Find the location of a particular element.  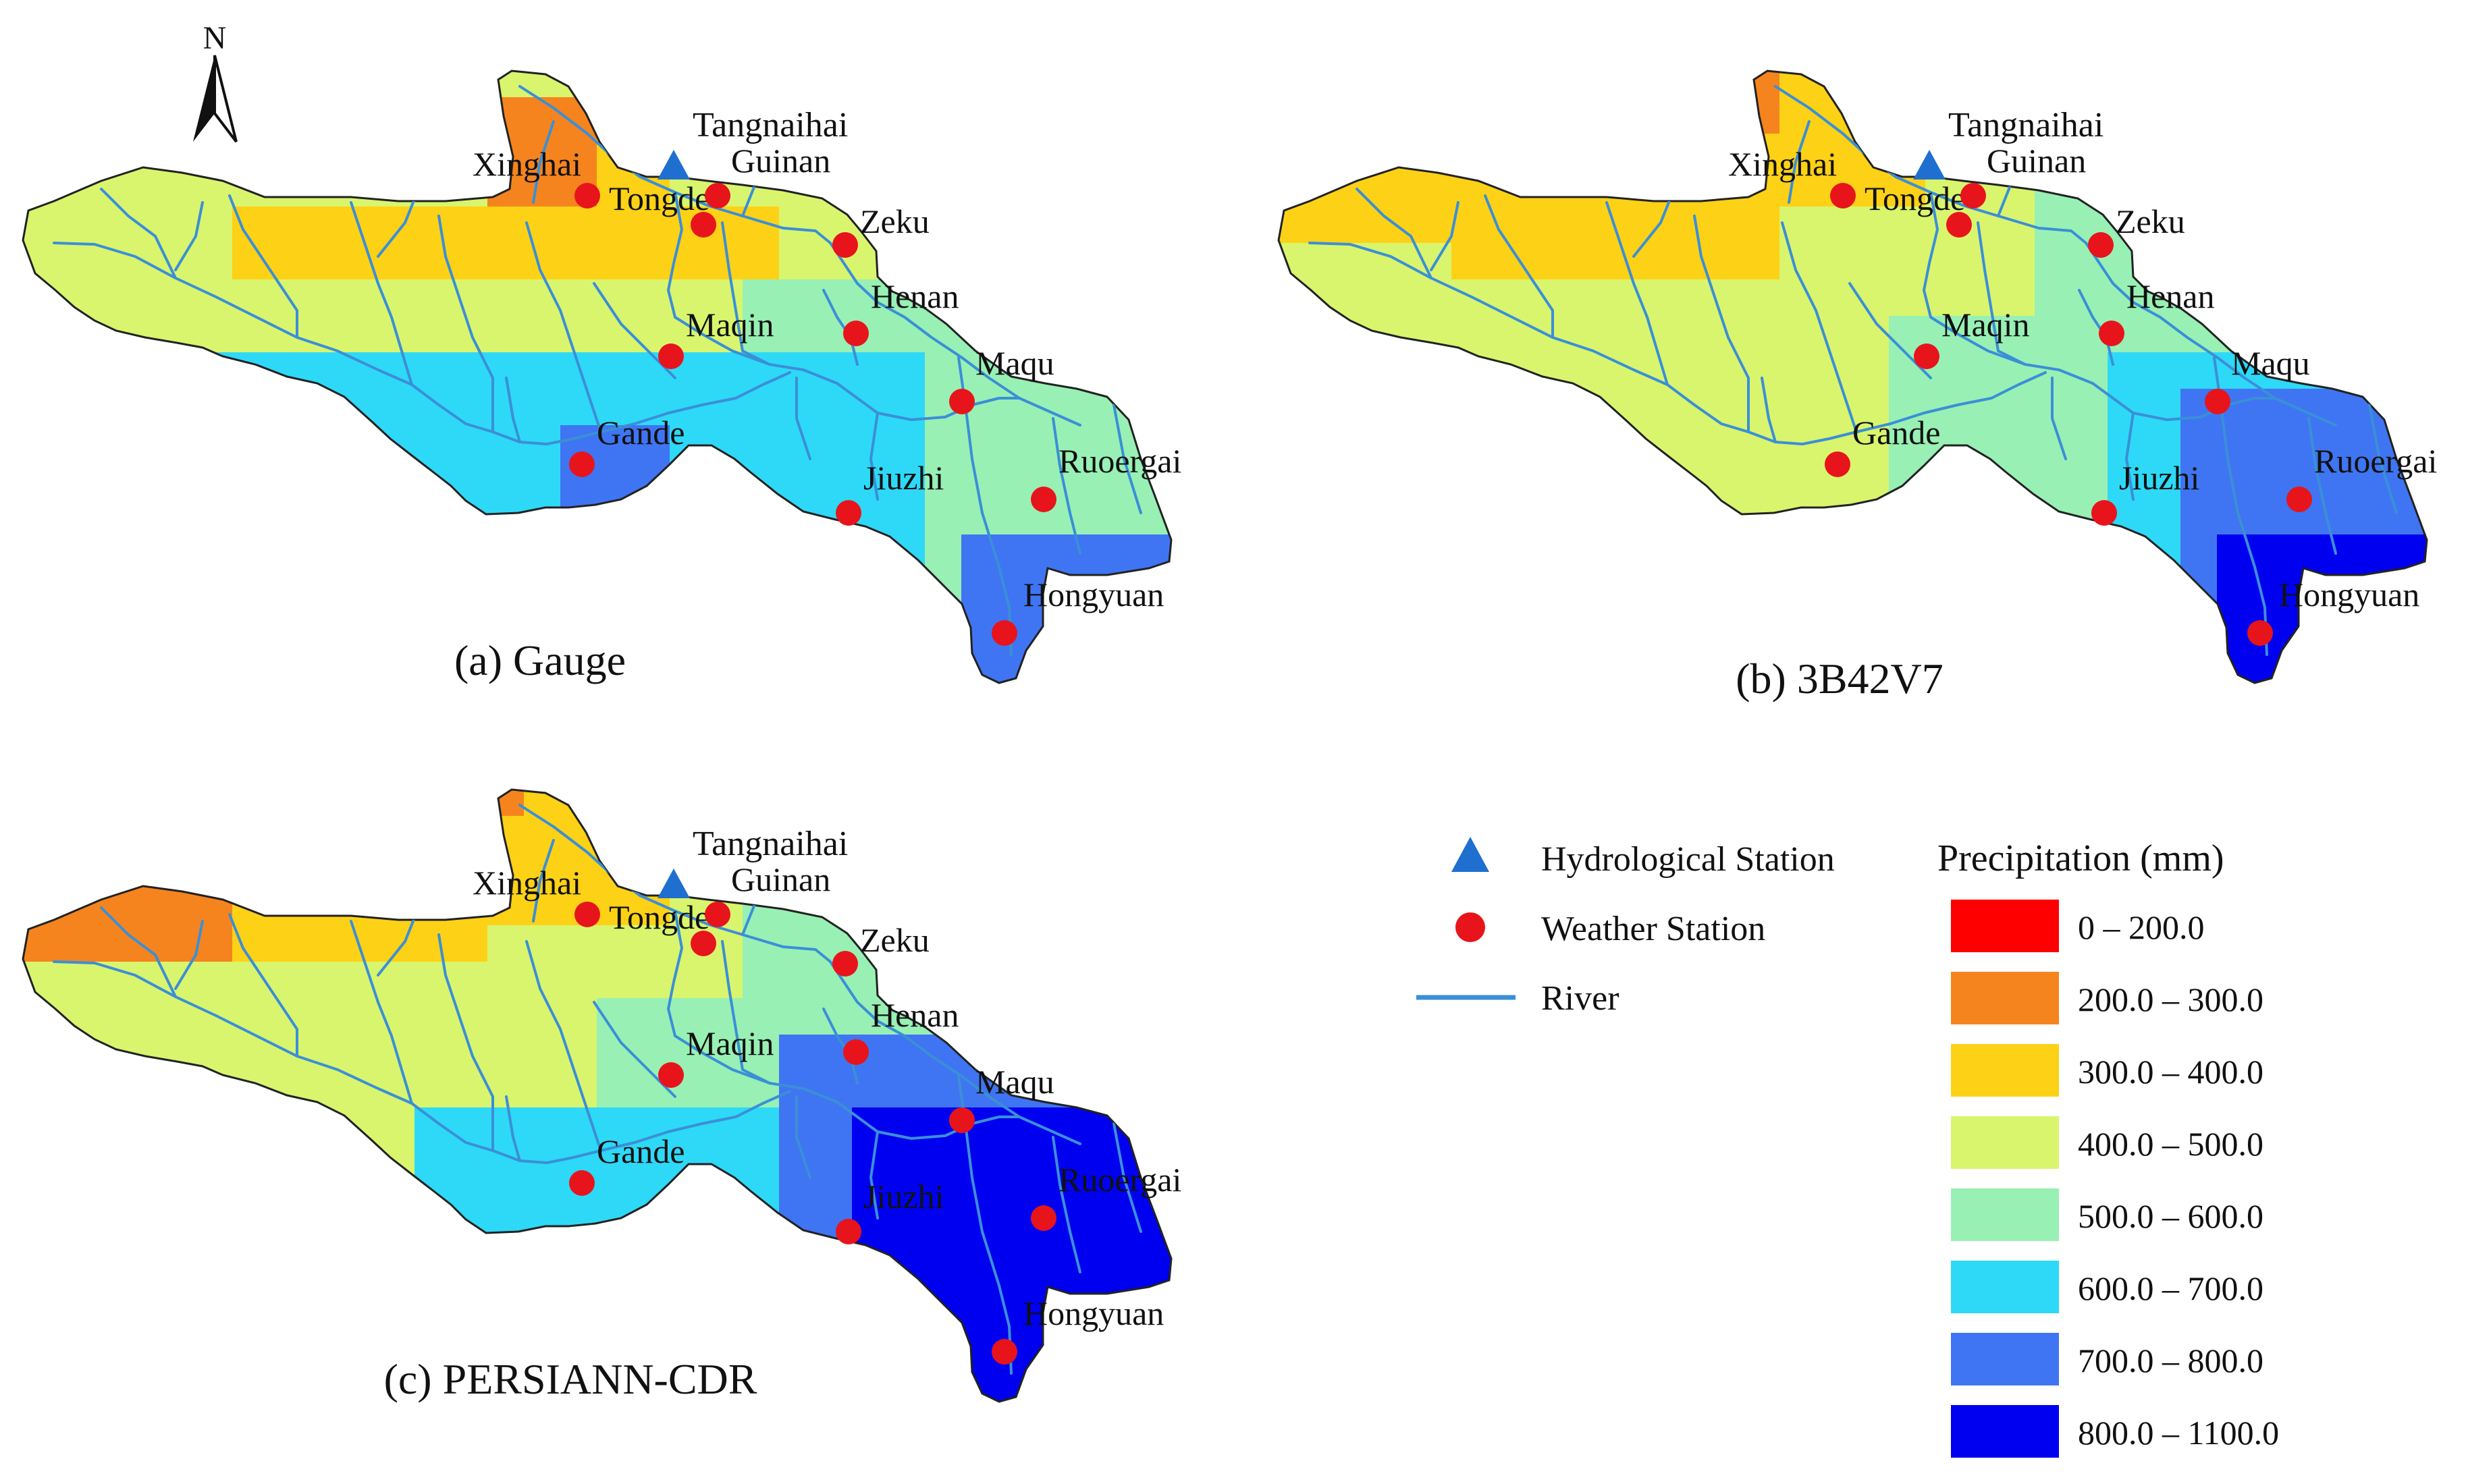

legend-swatch is located at coordinates (2005, 1431).